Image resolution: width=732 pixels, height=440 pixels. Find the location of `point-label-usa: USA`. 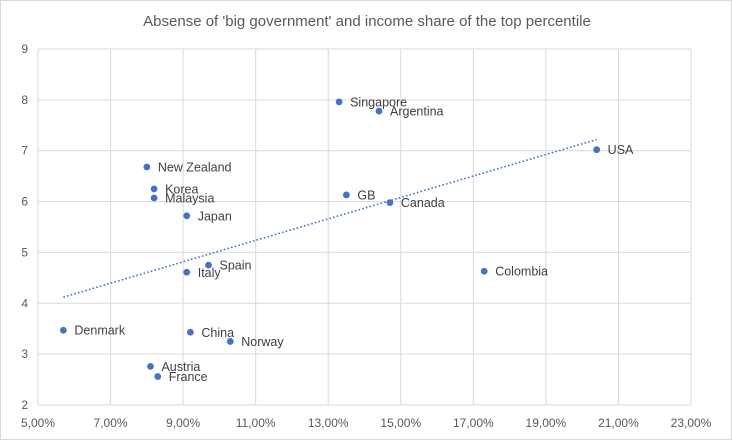

point-label-usa: USA is located at coordinates (621, 150).